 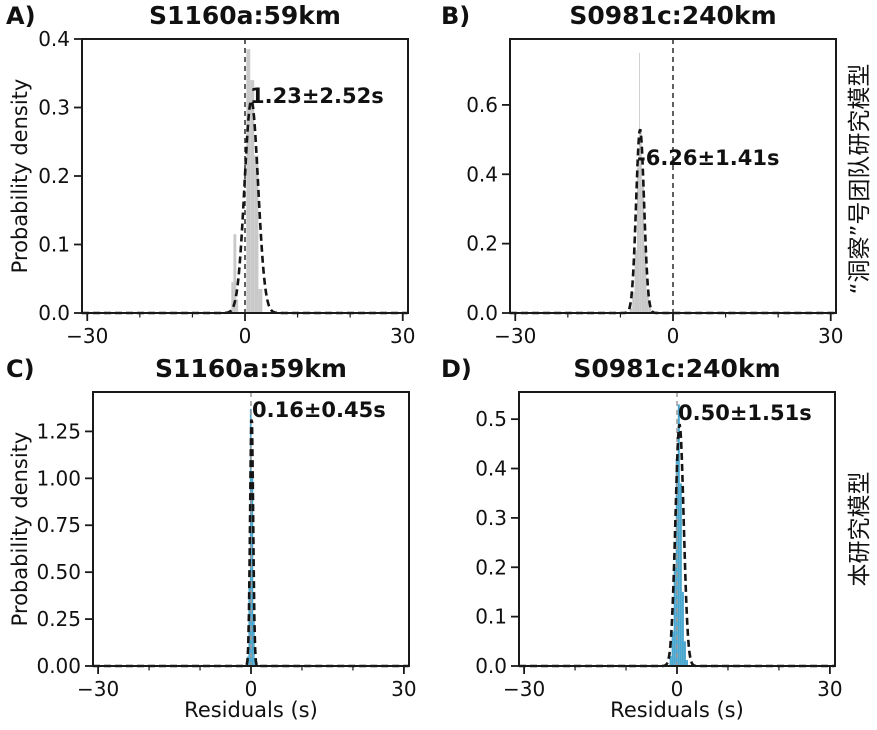 What do you see at coordinates (482, 105) in the screenshot?
I see `y-tick-label: 0.6` at bounding box center [482, 105].